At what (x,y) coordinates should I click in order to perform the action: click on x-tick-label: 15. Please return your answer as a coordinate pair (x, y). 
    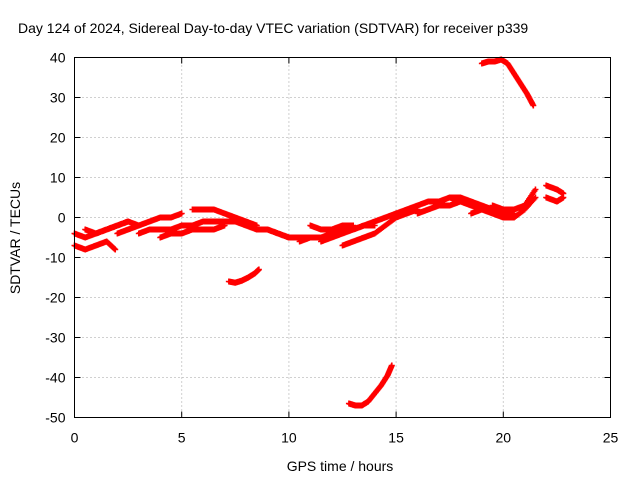
    Looking at the image, I should click on (396, 438).